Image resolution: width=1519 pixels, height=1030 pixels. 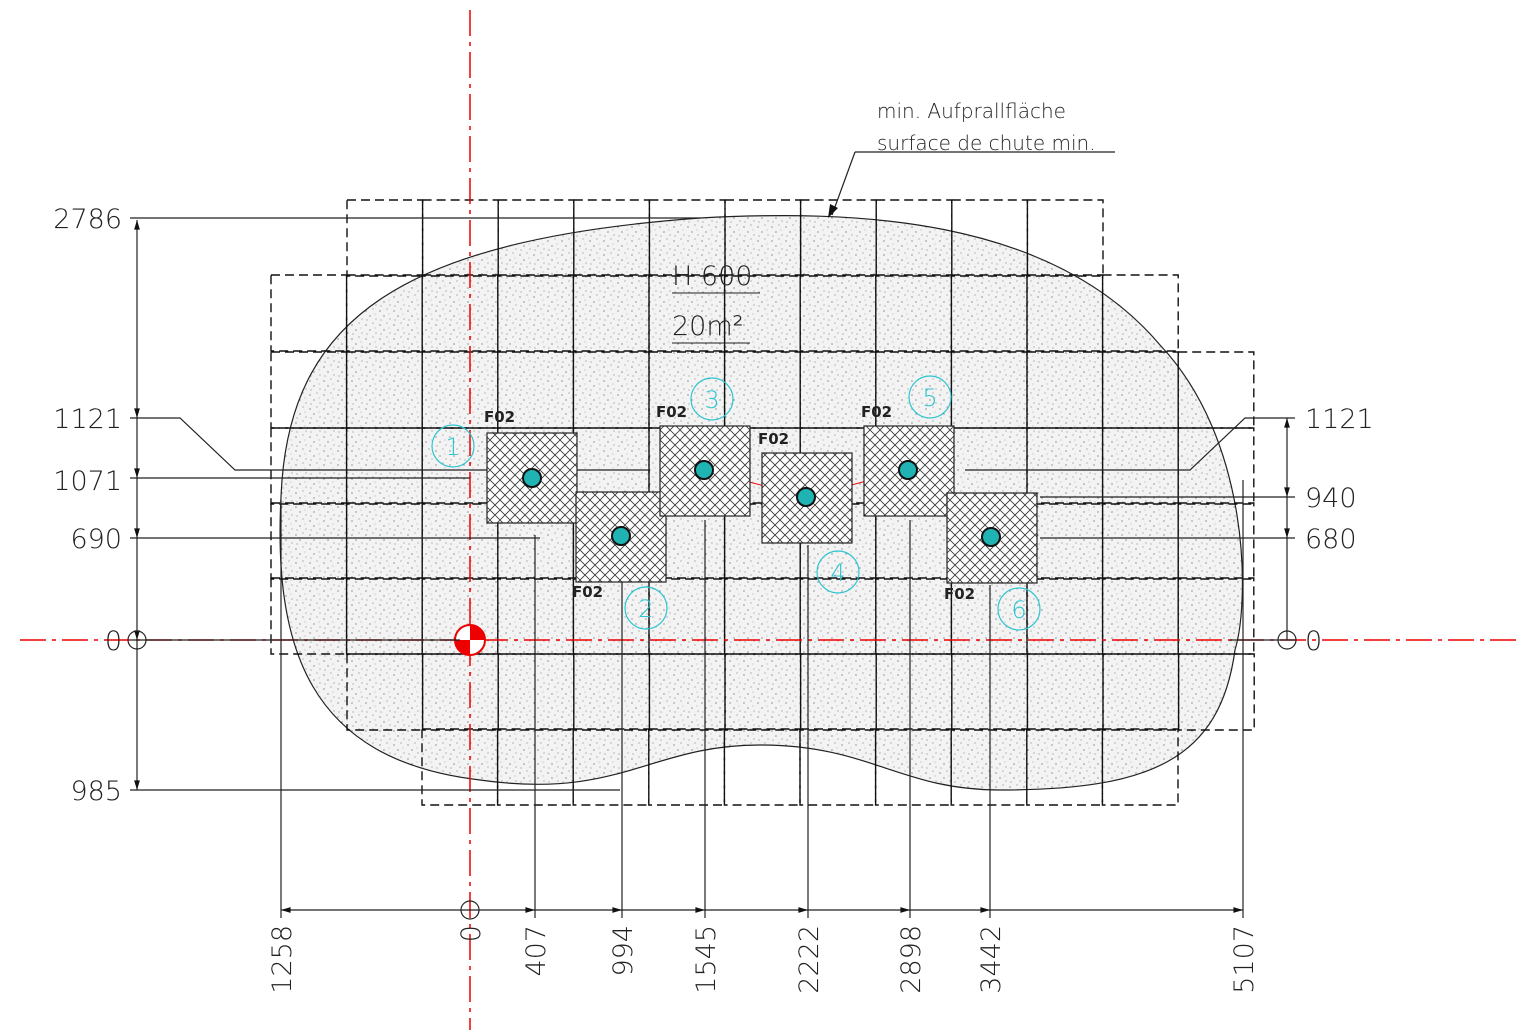 What do you see at coordinates (833, 211) in the screenshot?
I see `leader-arrow` at bounding box center [833, 211].